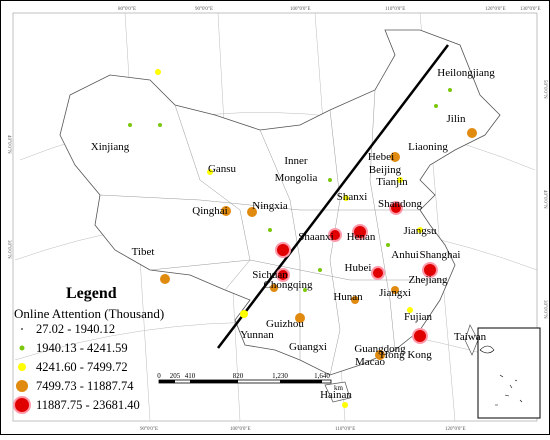 The image size is (550, 440). I want to click on province-label: Taiwan, so click(470, 337).